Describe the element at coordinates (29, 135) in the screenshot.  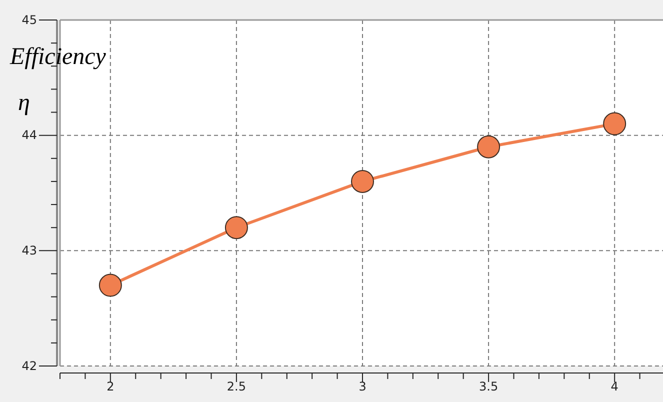
I see `y-tick-label: 44` at that location.